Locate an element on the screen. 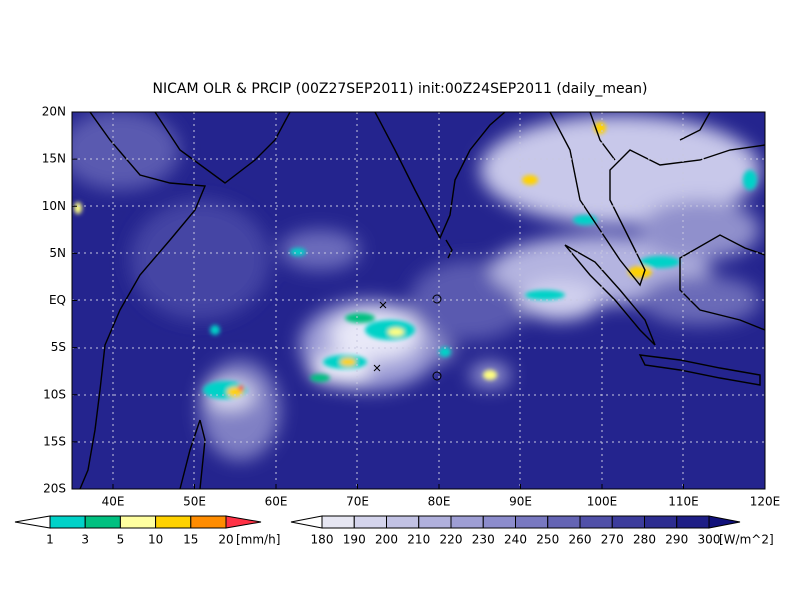  lon-label: 90E is located at coordinates (520, 502).